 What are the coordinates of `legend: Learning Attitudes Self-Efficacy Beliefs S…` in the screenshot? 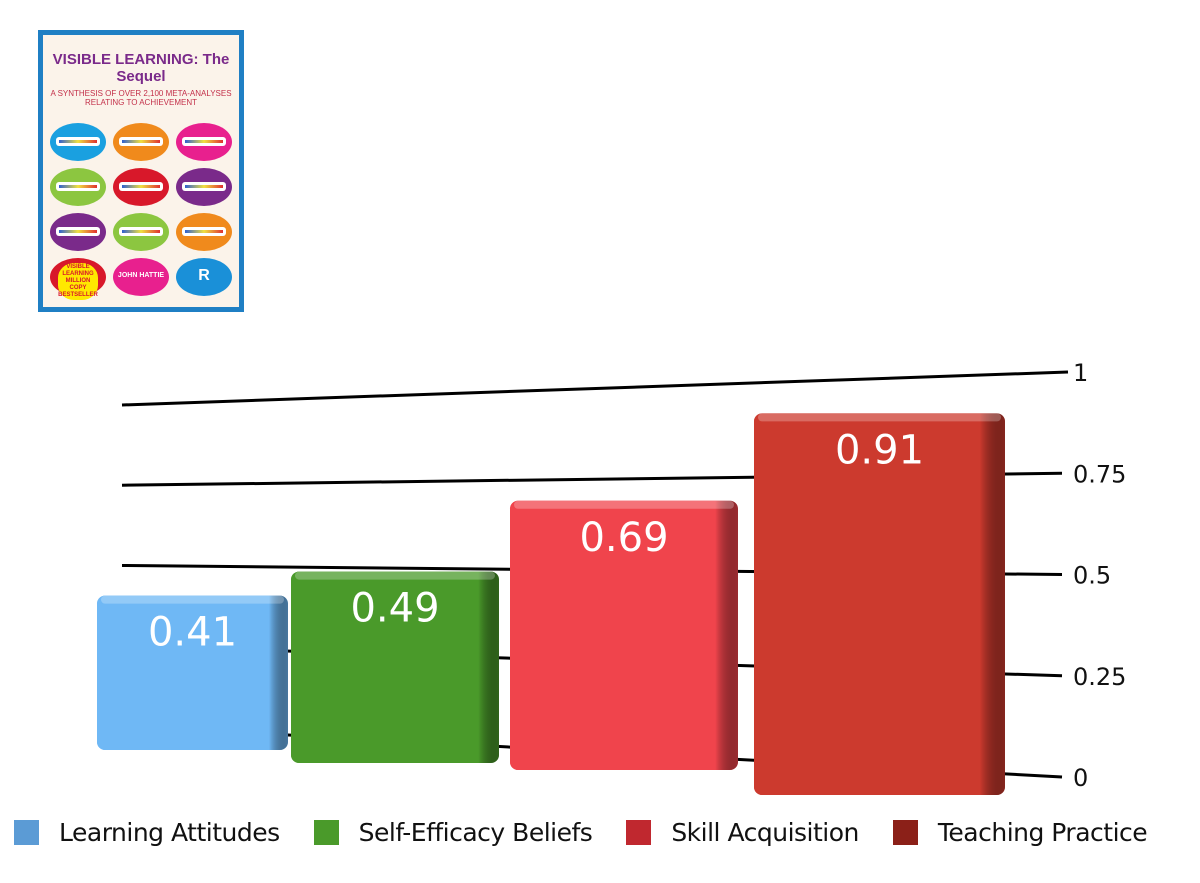 It's located at (607, 832).